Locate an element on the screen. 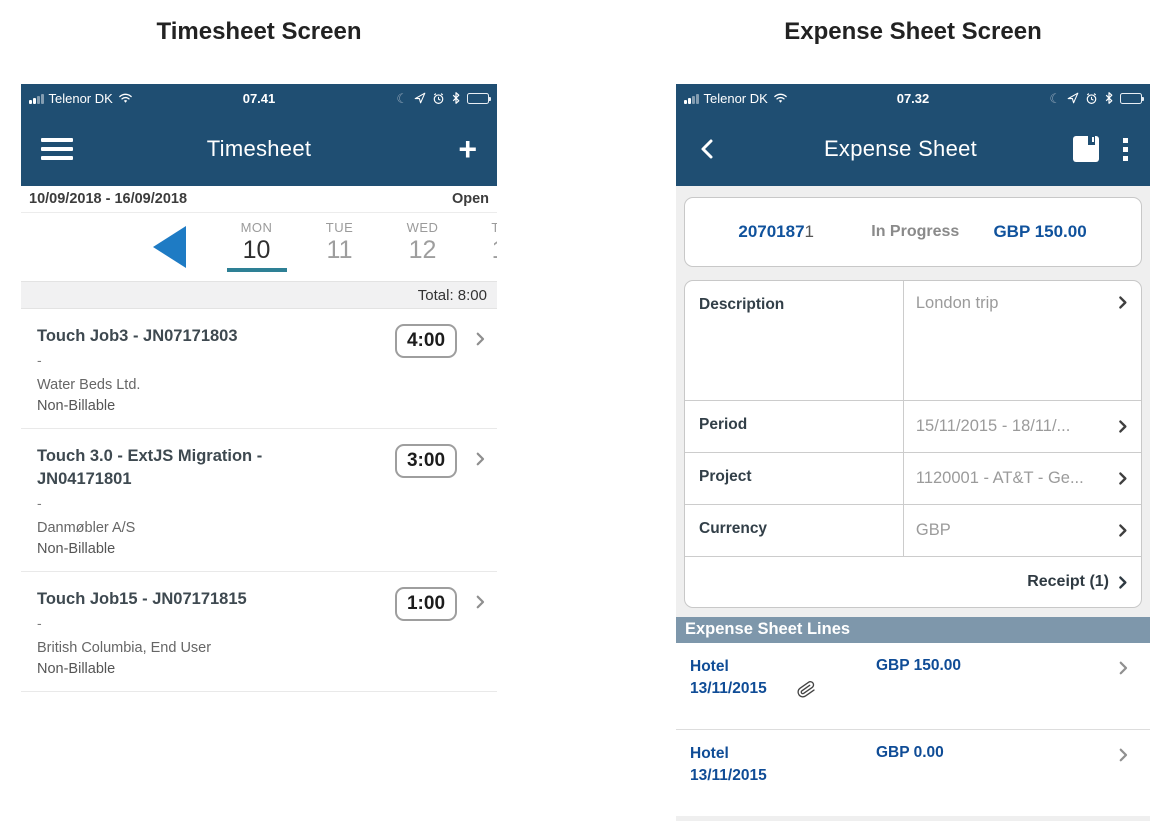 Image resolution: width=1173 pixels, height=821 pixels. day-name: MON is located at coordinates (256, 227).